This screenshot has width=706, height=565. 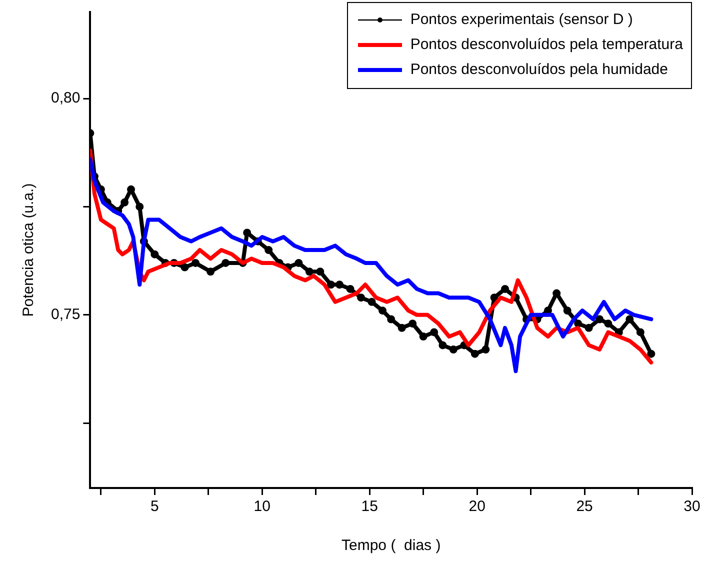 I want to click on x-tick-label: 20, so click(x=477, y=507).